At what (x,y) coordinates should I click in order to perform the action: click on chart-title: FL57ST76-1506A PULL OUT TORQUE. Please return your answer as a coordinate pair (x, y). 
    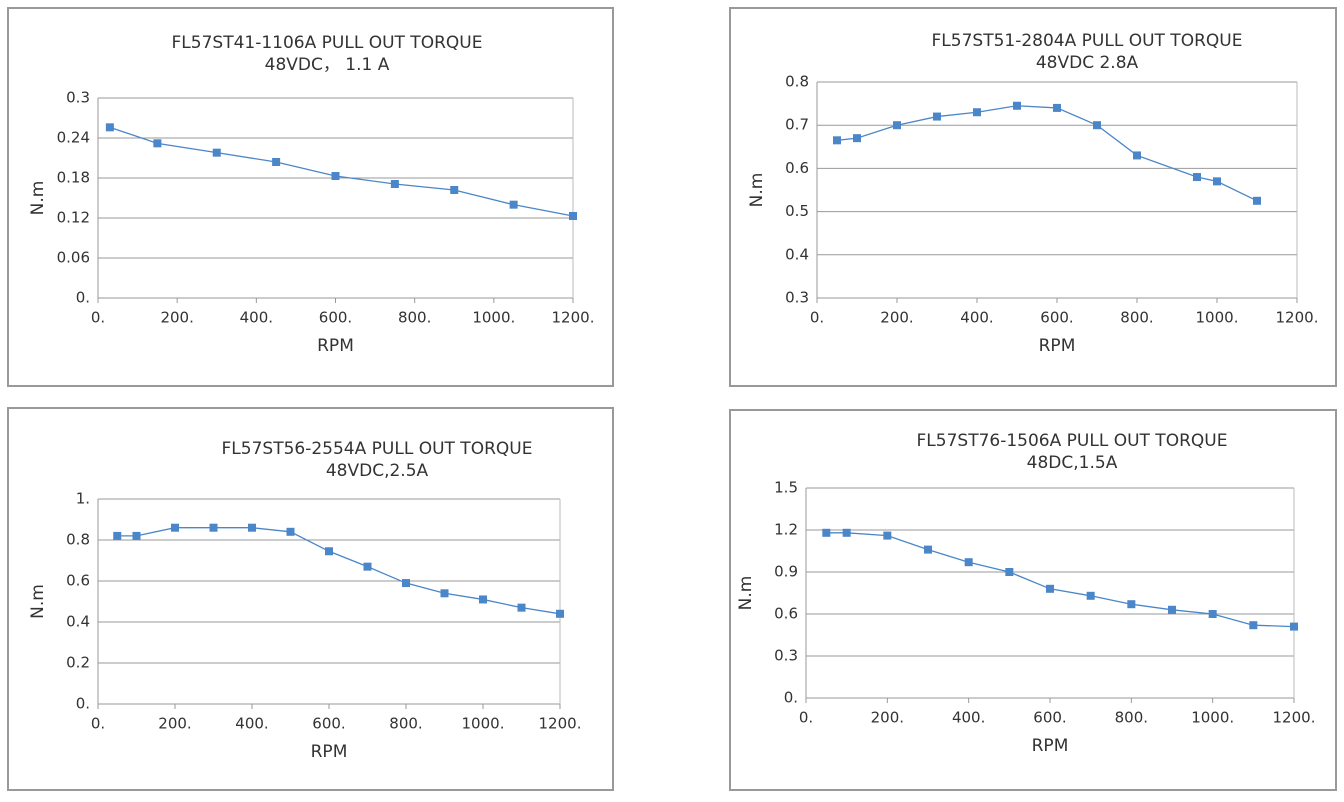
    Looking at the image, I should click on (1072, 441).